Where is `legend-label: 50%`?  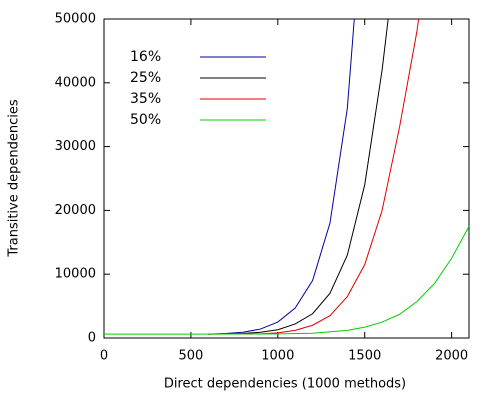
legend-label: 50% is located at coordinates (145, 120).